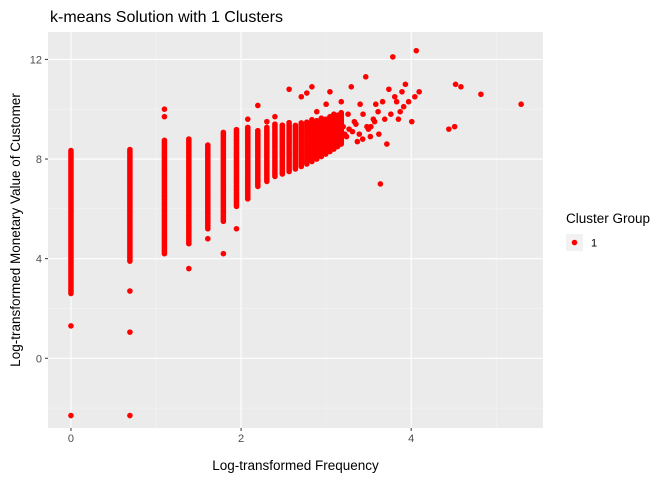 The height and width of the screenshot is (480, 672). Describe the element at coordinates (39, 209) in the screenshot. I see `y-axis-ticks: 0 4 8 12` at that location.